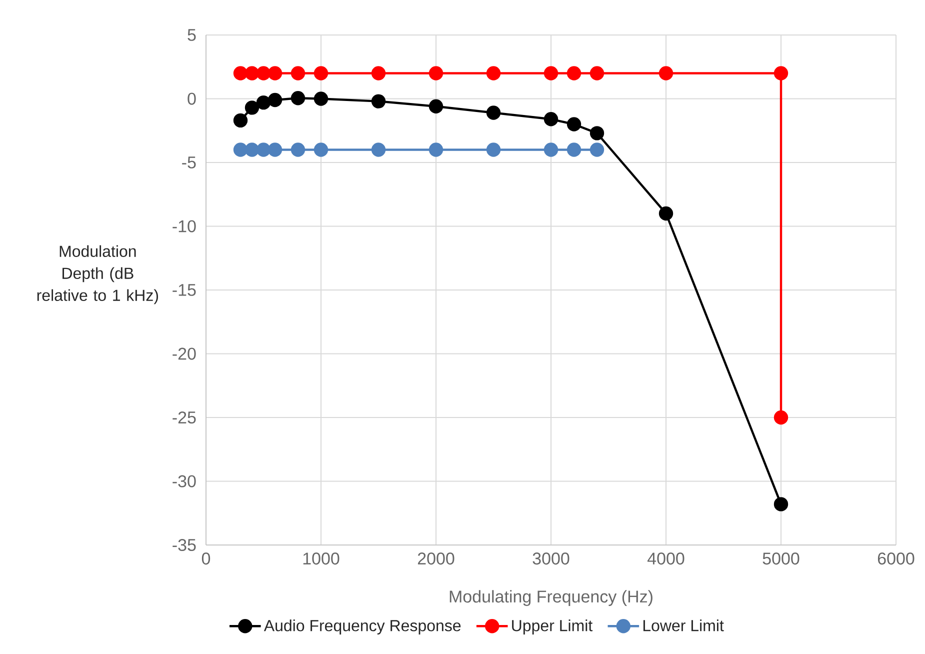 The image size is (925, 654). Describe the element at coordinates (551, 558) in the screenshot. I see `x-tick-label: 3000` at that location.